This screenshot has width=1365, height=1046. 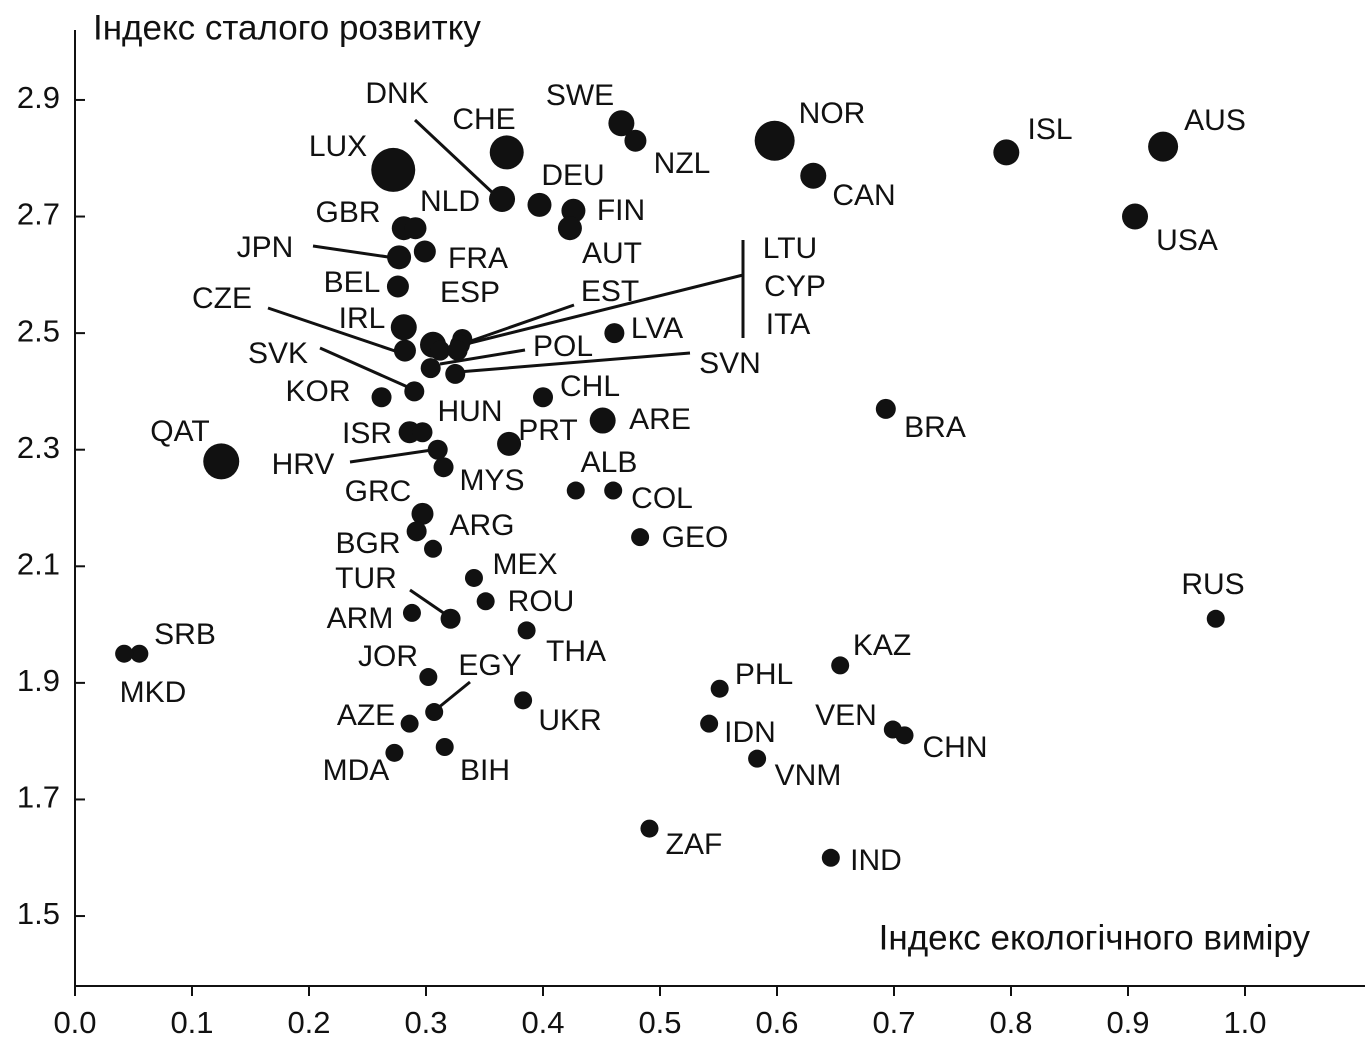 What do you see at coordinates (776, 1022) in the screenshot?
I see `x-tick-label: 0.6` at bounding box center [776, 1022].